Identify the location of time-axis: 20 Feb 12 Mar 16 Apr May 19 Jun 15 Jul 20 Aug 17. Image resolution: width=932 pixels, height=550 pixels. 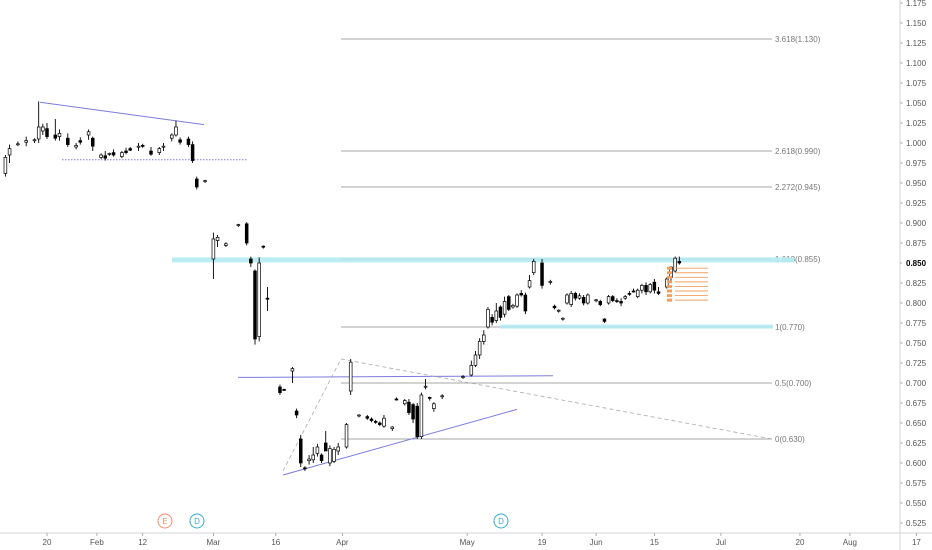
(466, 539).